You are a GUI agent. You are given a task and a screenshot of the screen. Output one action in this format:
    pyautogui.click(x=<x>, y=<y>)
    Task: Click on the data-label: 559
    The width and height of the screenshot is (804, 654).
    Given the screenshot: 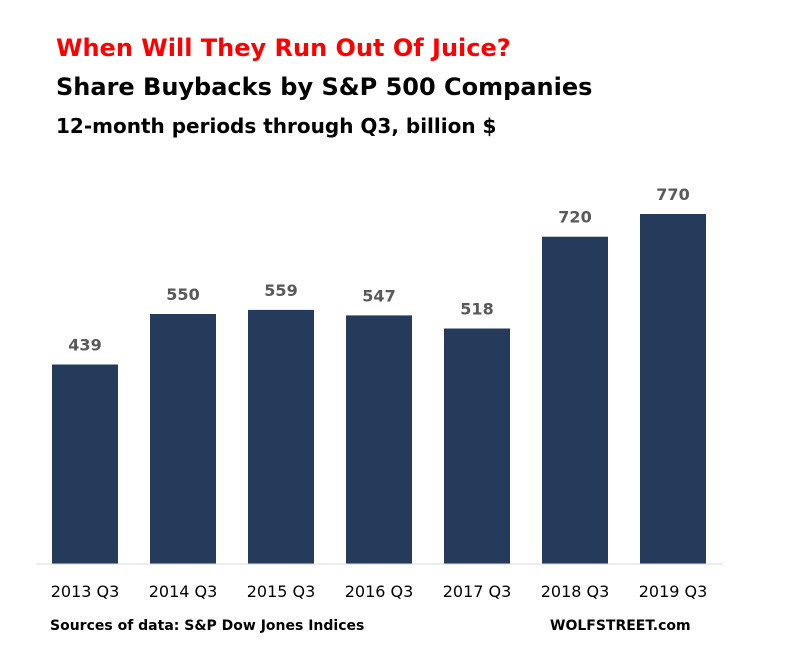 What is the action you would take?
    pyautogui.click(x=280, y=290)
    